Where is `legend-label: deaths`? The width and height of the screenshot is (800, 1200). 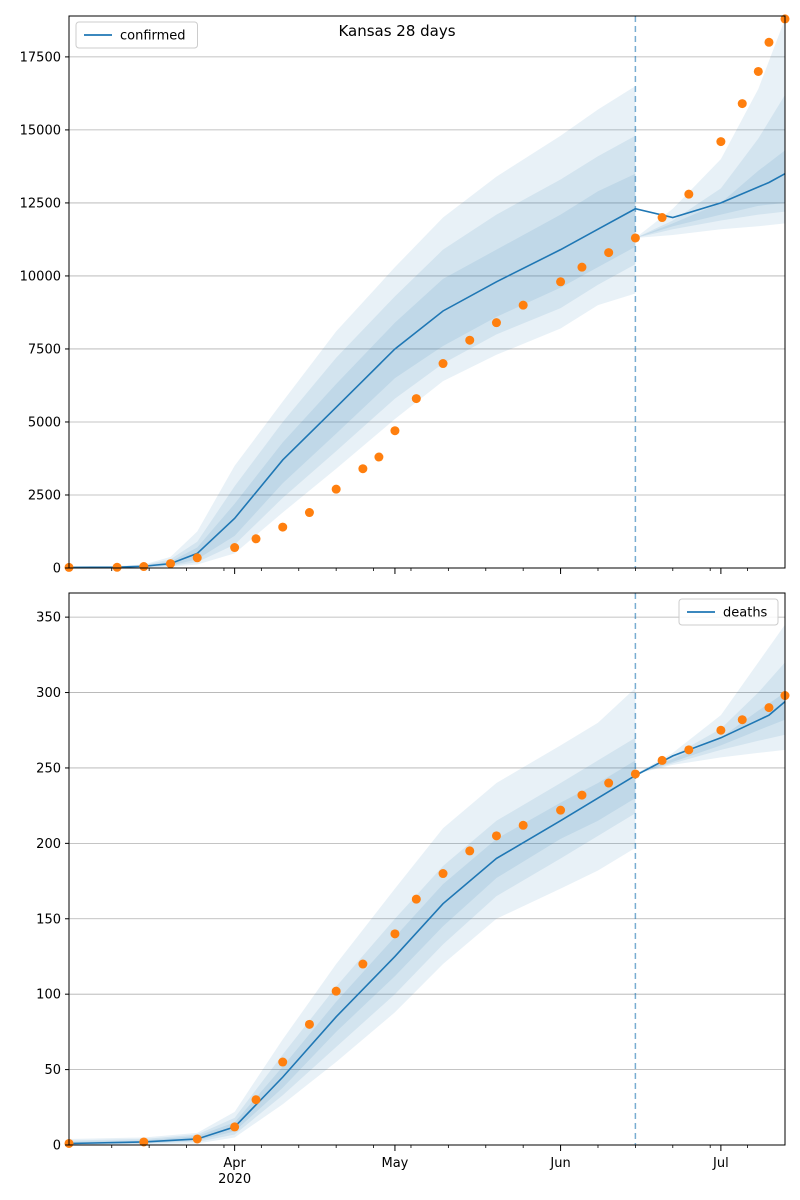 legend-label: deaths is located at coordinates (745, 613).